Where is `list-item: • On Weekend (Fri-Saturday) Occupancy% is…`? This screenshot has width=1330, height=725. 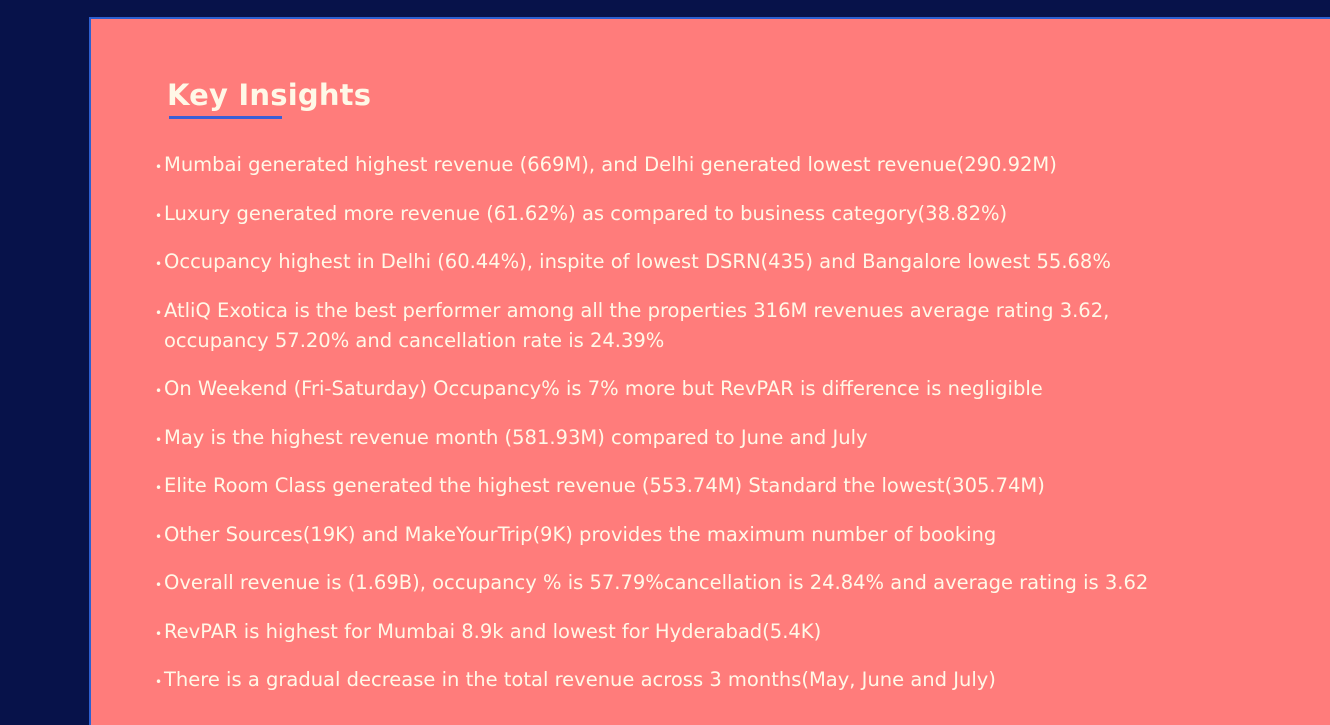
list-item: • On Weekend (Fri-Saturday) Occupancy% is… is located at coordinates (655, 389).